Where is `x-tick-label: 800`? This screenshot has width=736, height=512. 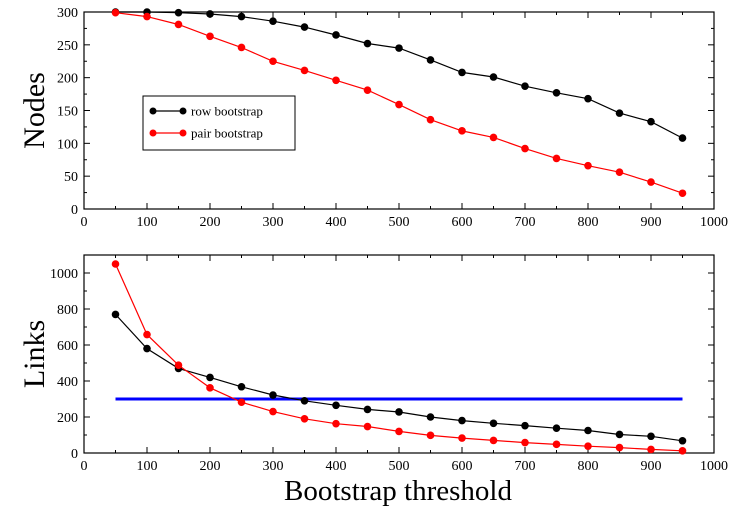 x-tick-label: 800 is located at coordinates (588, 466).